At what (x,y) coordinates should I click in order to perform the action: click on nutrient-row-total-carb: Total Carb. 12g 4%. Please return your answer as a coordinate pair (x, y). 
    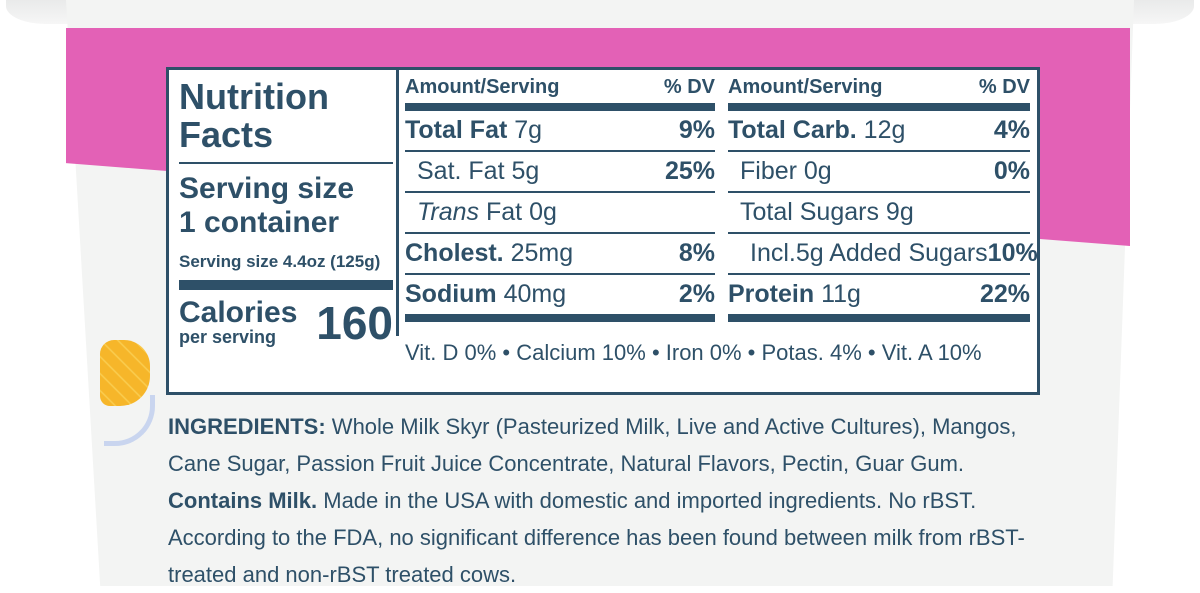
    Looking at the image, I should click on (879, 131).